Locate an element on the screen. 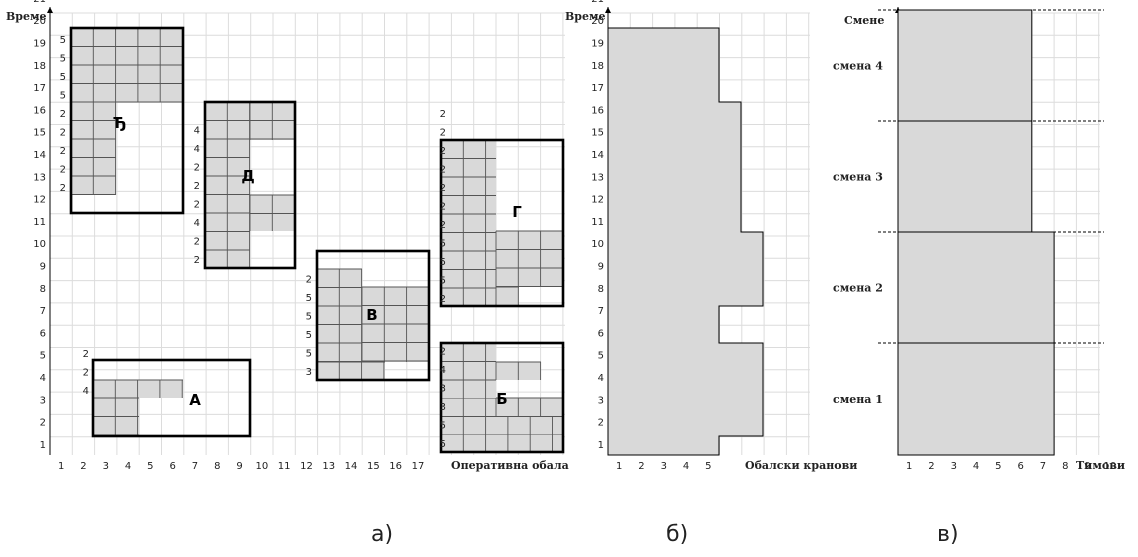 The image size is (1138, 557). panel-b-x-tick: 4 is located at coordinates (686, 466).